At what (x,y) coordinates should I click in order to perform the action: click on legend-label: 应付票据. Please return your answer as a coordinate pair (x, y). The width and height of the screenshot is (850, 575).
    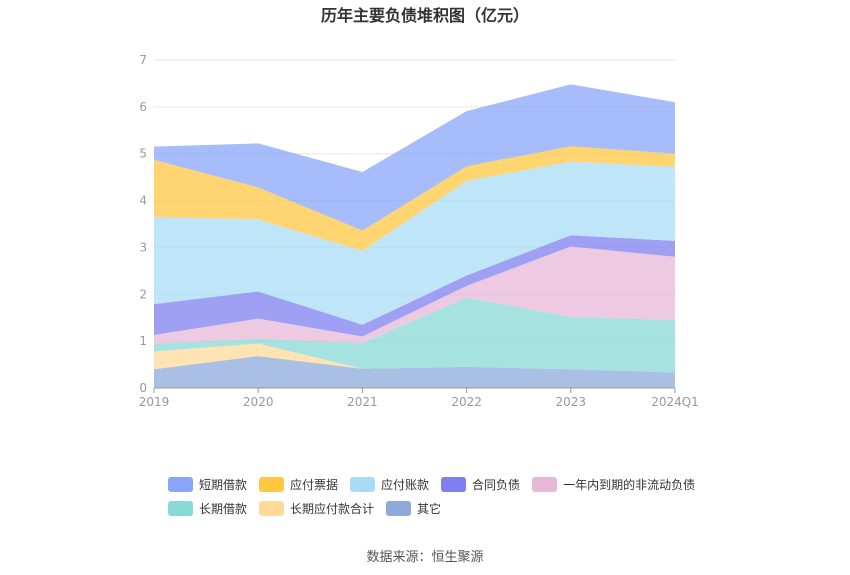
    Looking at the image, I should click on (314, 484).